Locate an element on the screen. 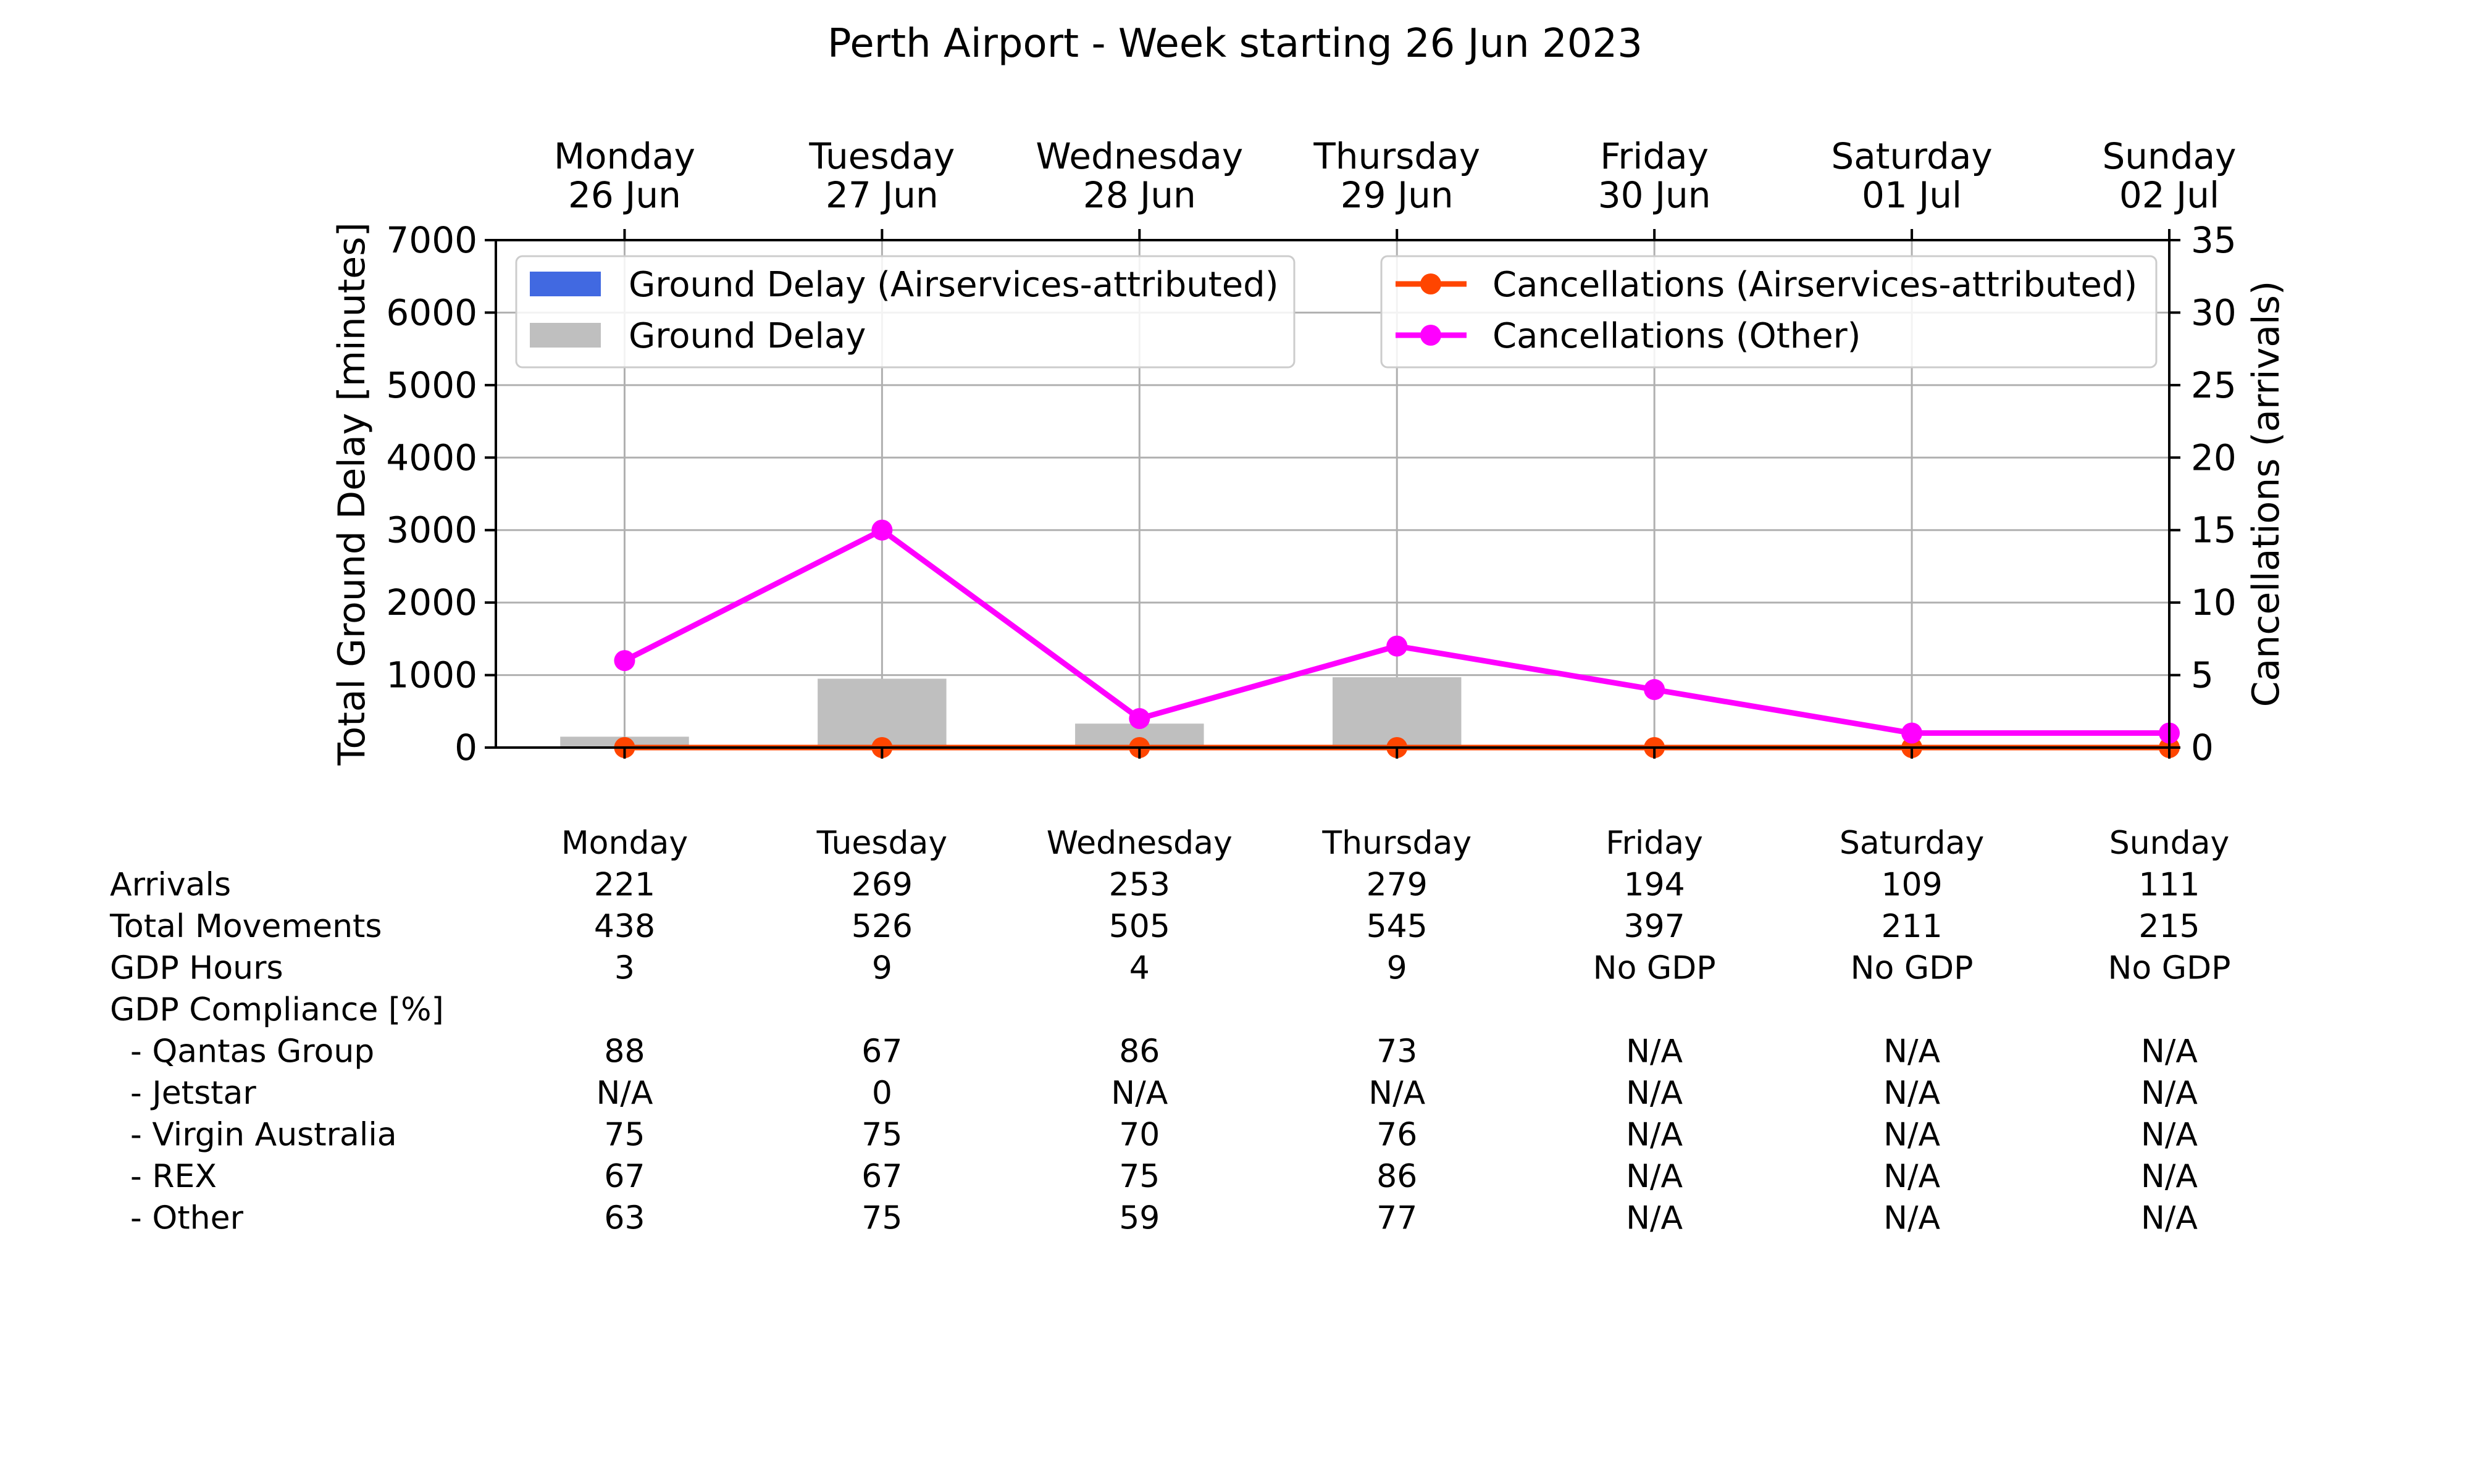 The width and height of the screenshot is (2470, 1484). y-right-tick-label: 15 is located at coordinates (2214, 530).